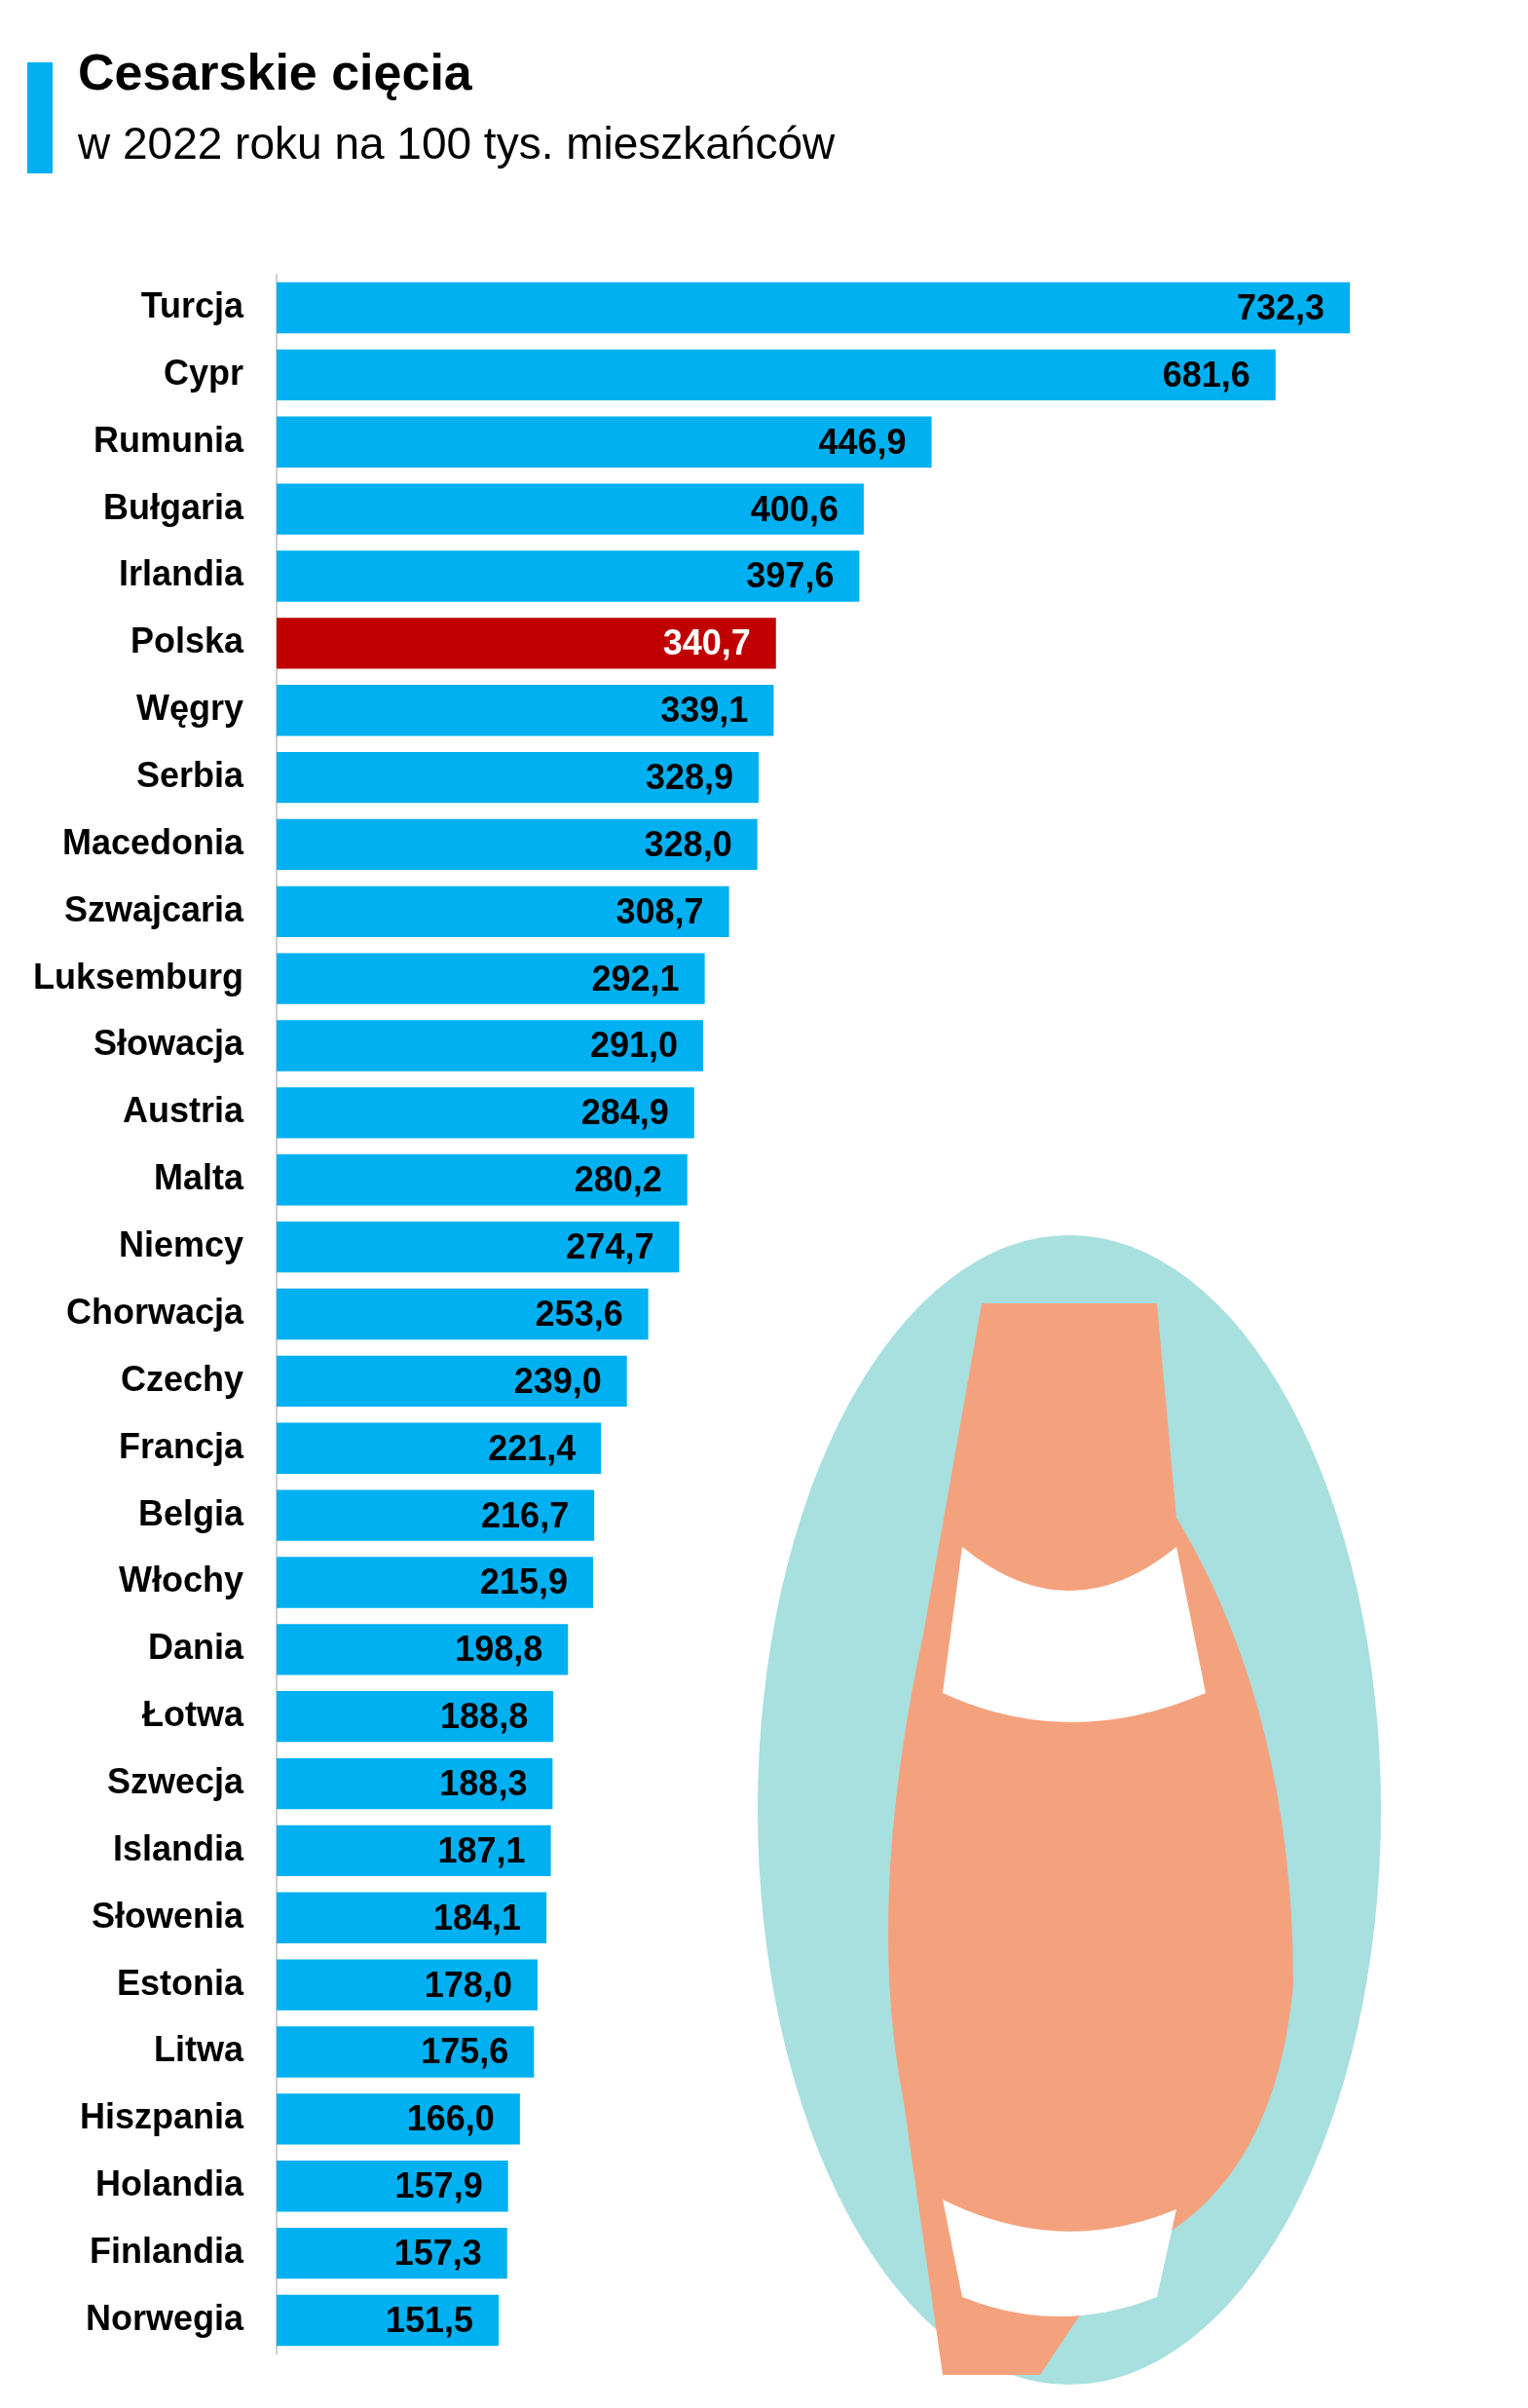  Describe the element at coordinates (138, 976) in the screenshot. I see `y-tick-label: Luksemburg` at that location.